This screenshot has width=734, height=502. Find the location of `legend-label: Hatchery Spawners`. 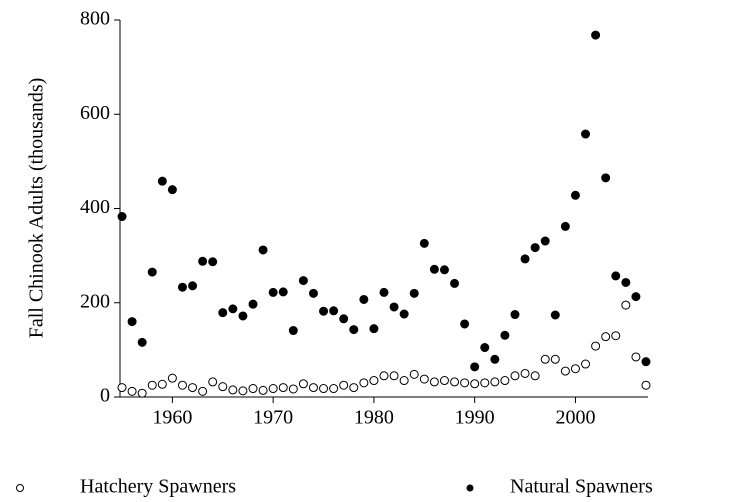

legend-label: Hatchery Spawners is located at coordinates (158, 487).